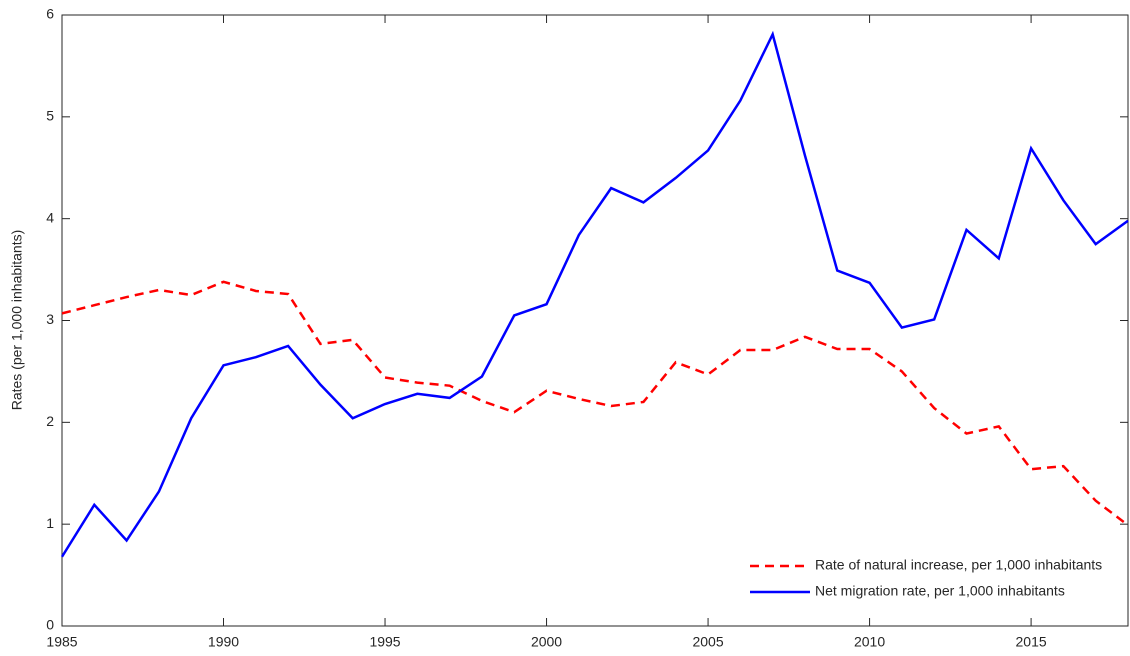 This screenshot has height=656, width=1130. I want to click on y-tick-label: 0, so click(50, 625).